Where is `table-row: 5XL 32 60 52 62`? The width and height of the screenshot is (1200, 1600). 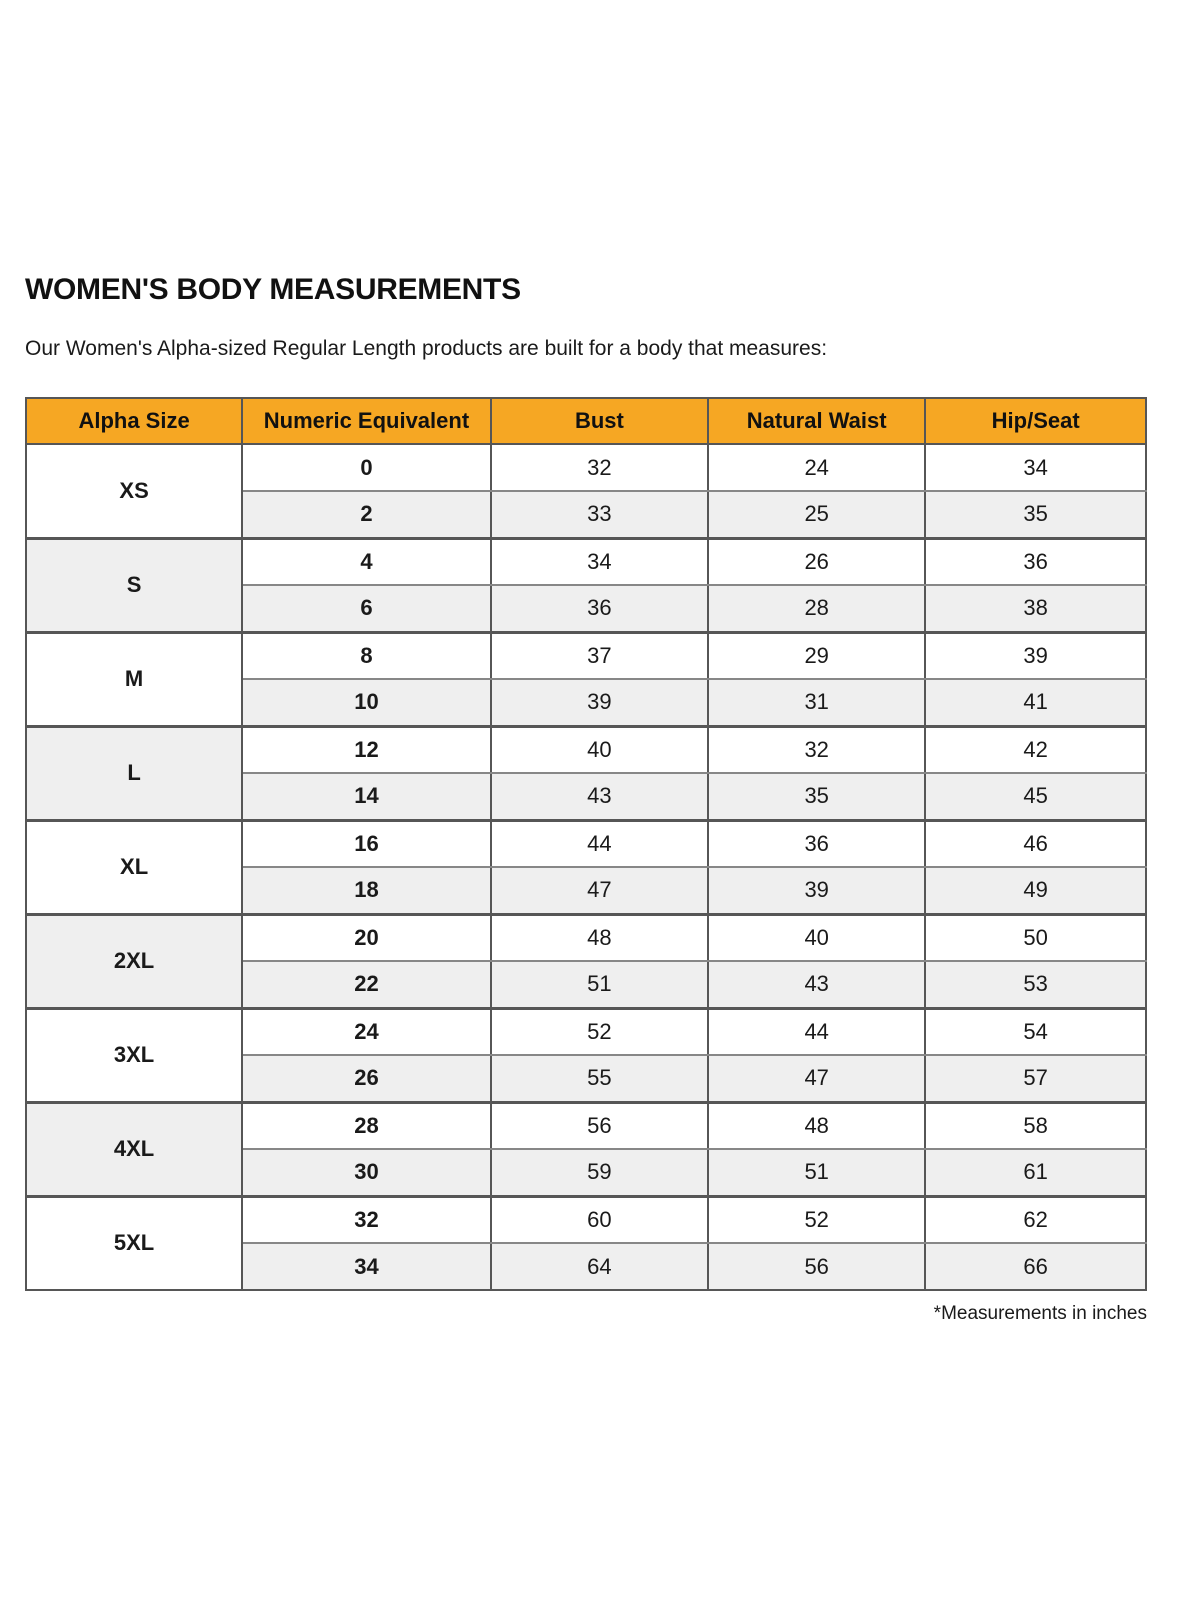 table-row: 5XL 32 60 52 62 is located at coordinates (585, 1242).